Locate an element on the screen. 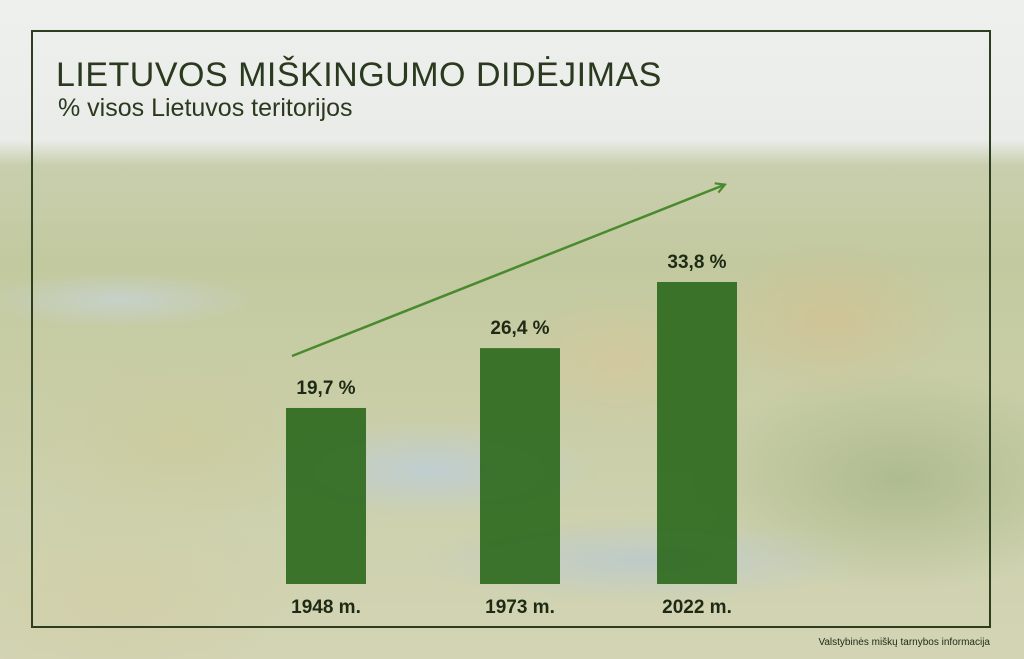 The width and height of the screenshot is (1024, 659). source-note: Valstybinės miškų tarnybos informacija is located at coordinates (904, 642).